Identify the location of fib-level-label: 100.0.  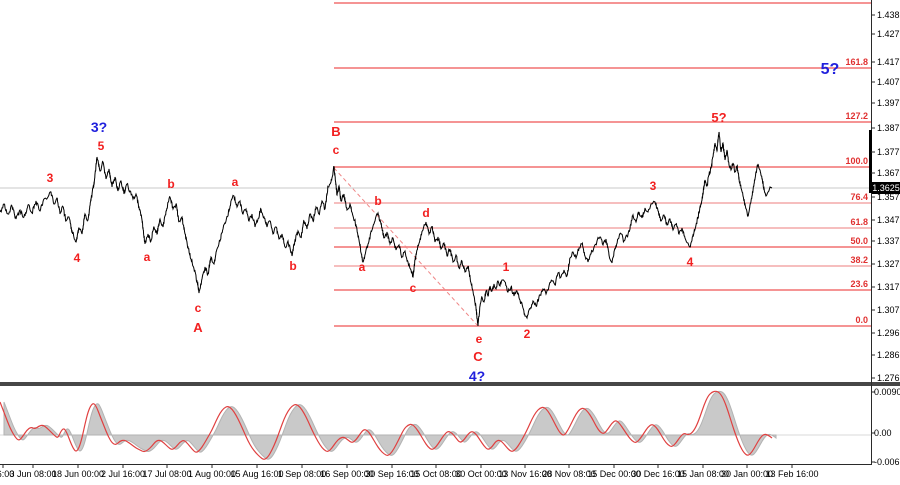
(856, 161).